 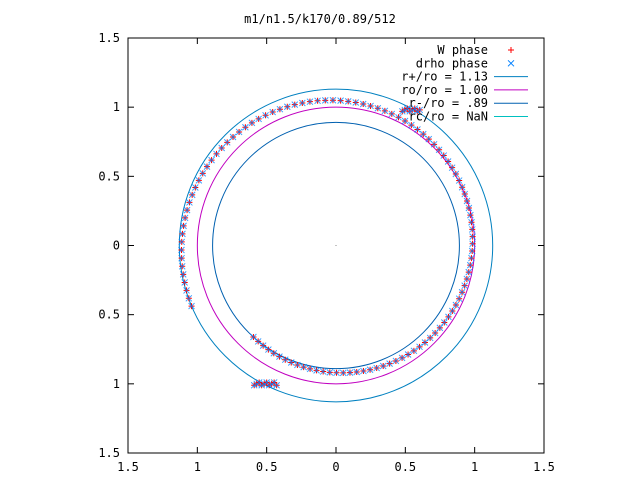 What do you see at coordinates (511, 50) in the screenshot?
I see `legend-symbol-w-phase` at bounding box center [511, 50].